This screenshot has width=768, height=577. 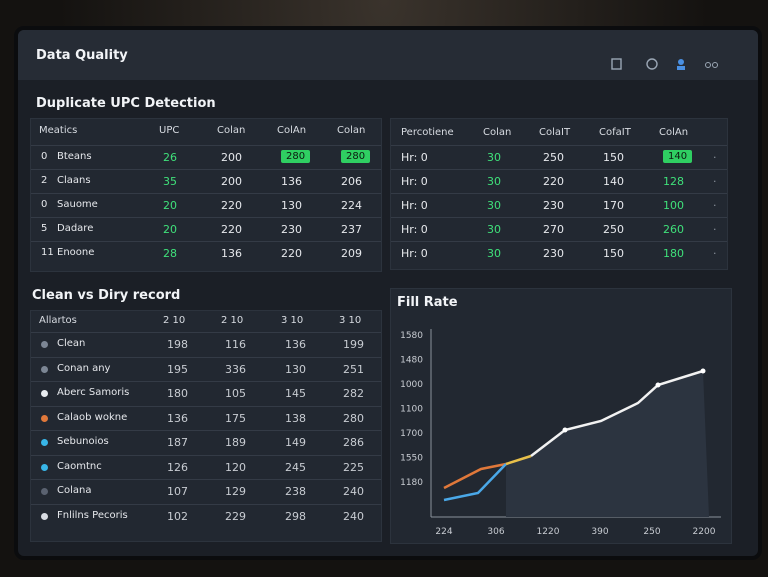 I want to click on column-header: Allartos, so click(x=58, y=320).